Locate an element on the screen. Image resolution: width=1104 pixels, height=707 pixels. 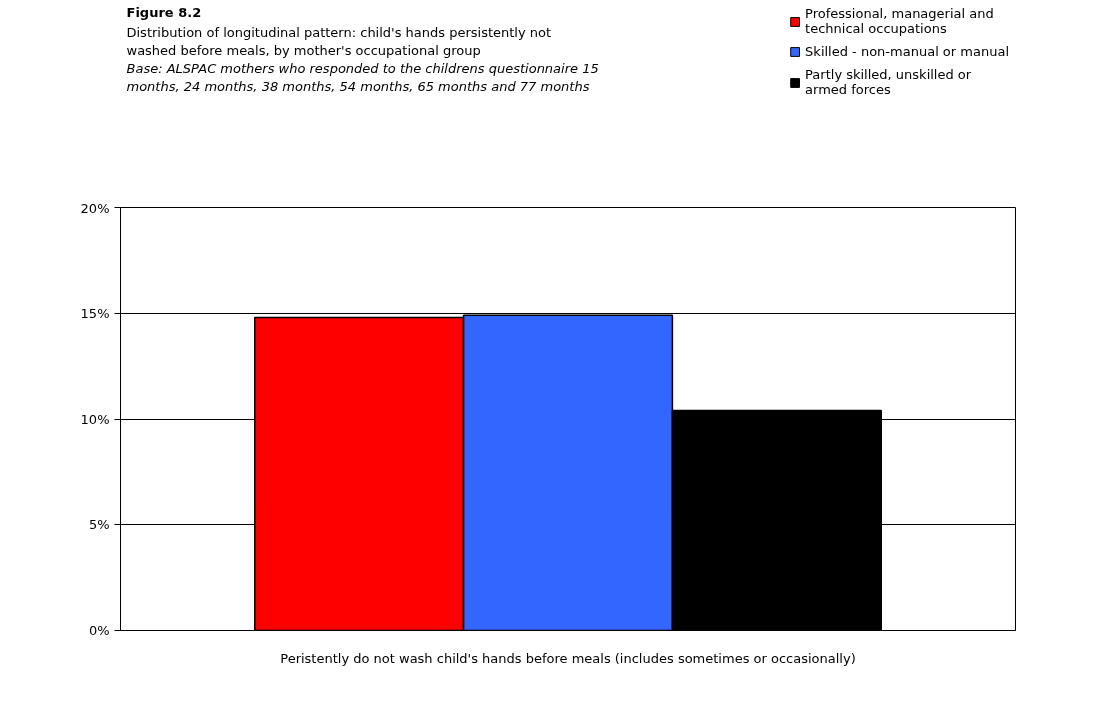
x-tick-label: Peristently do not wash child's hands before meals (includes sometimes or occasionally) is located at coordinates (568, 658).